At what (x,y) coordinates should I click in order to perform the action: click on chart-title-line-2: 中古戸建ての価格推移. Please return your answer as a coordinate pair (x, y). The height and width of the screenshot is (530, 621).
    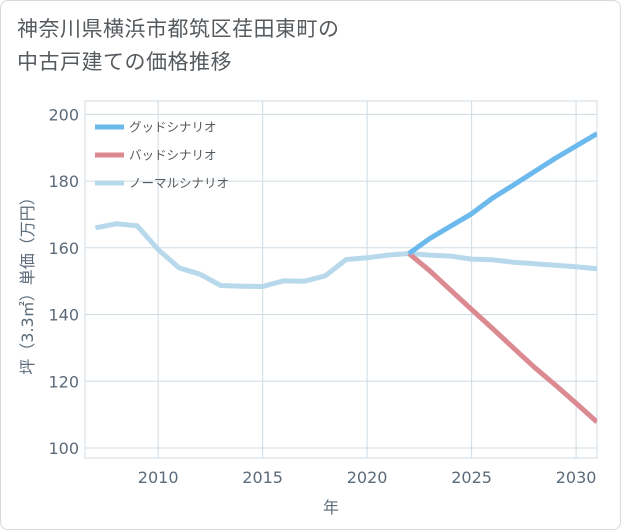
    Looking at the image, I should click on (124, 62).